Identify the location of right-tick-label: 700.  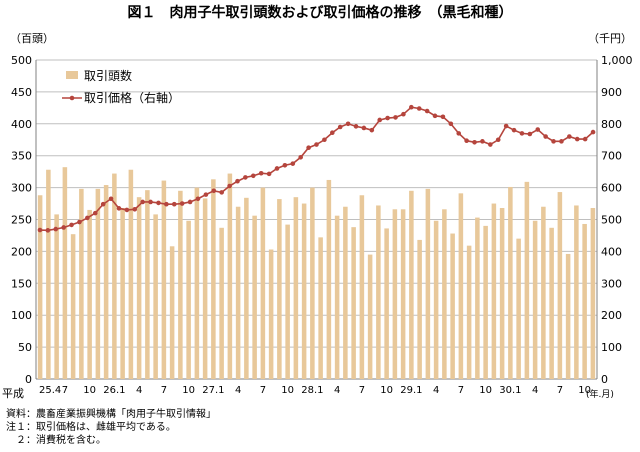
(611, 156).